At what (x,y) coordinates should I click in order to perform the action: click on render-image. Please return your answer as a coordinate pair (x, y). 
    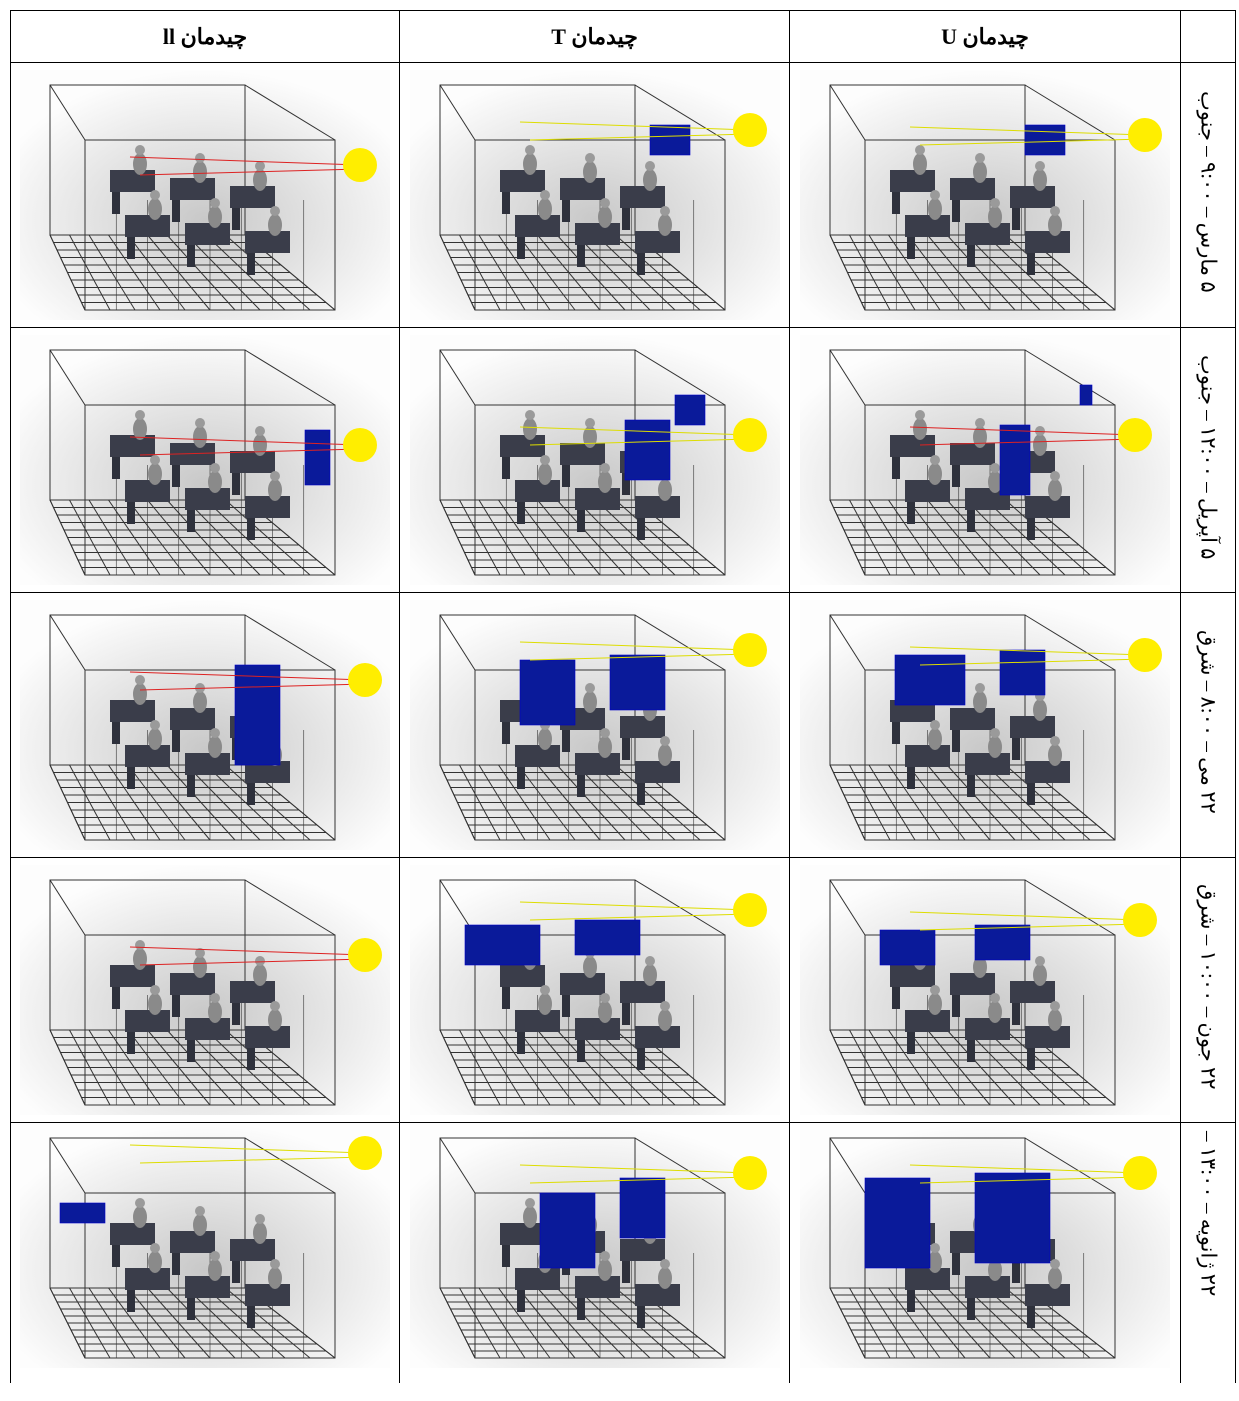
    Looking at the image, I should click on (594, 990).